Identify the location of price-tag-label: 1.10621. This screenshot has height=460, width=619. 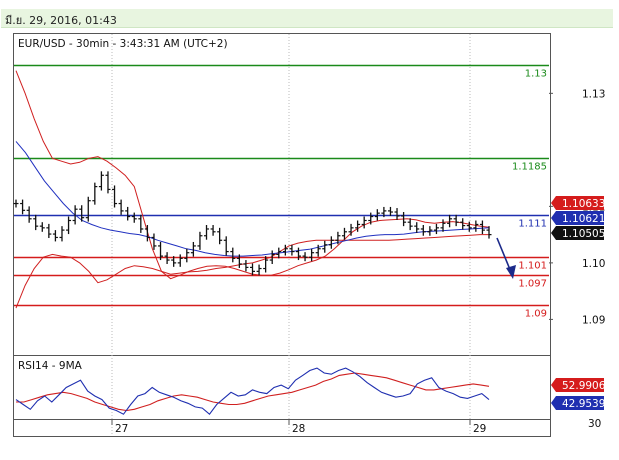
(583, 219).